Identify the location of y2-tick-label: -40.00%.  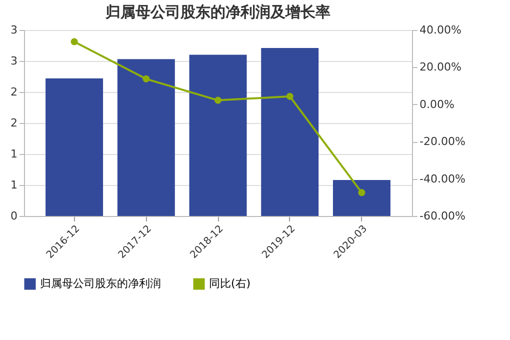
(443, 179).